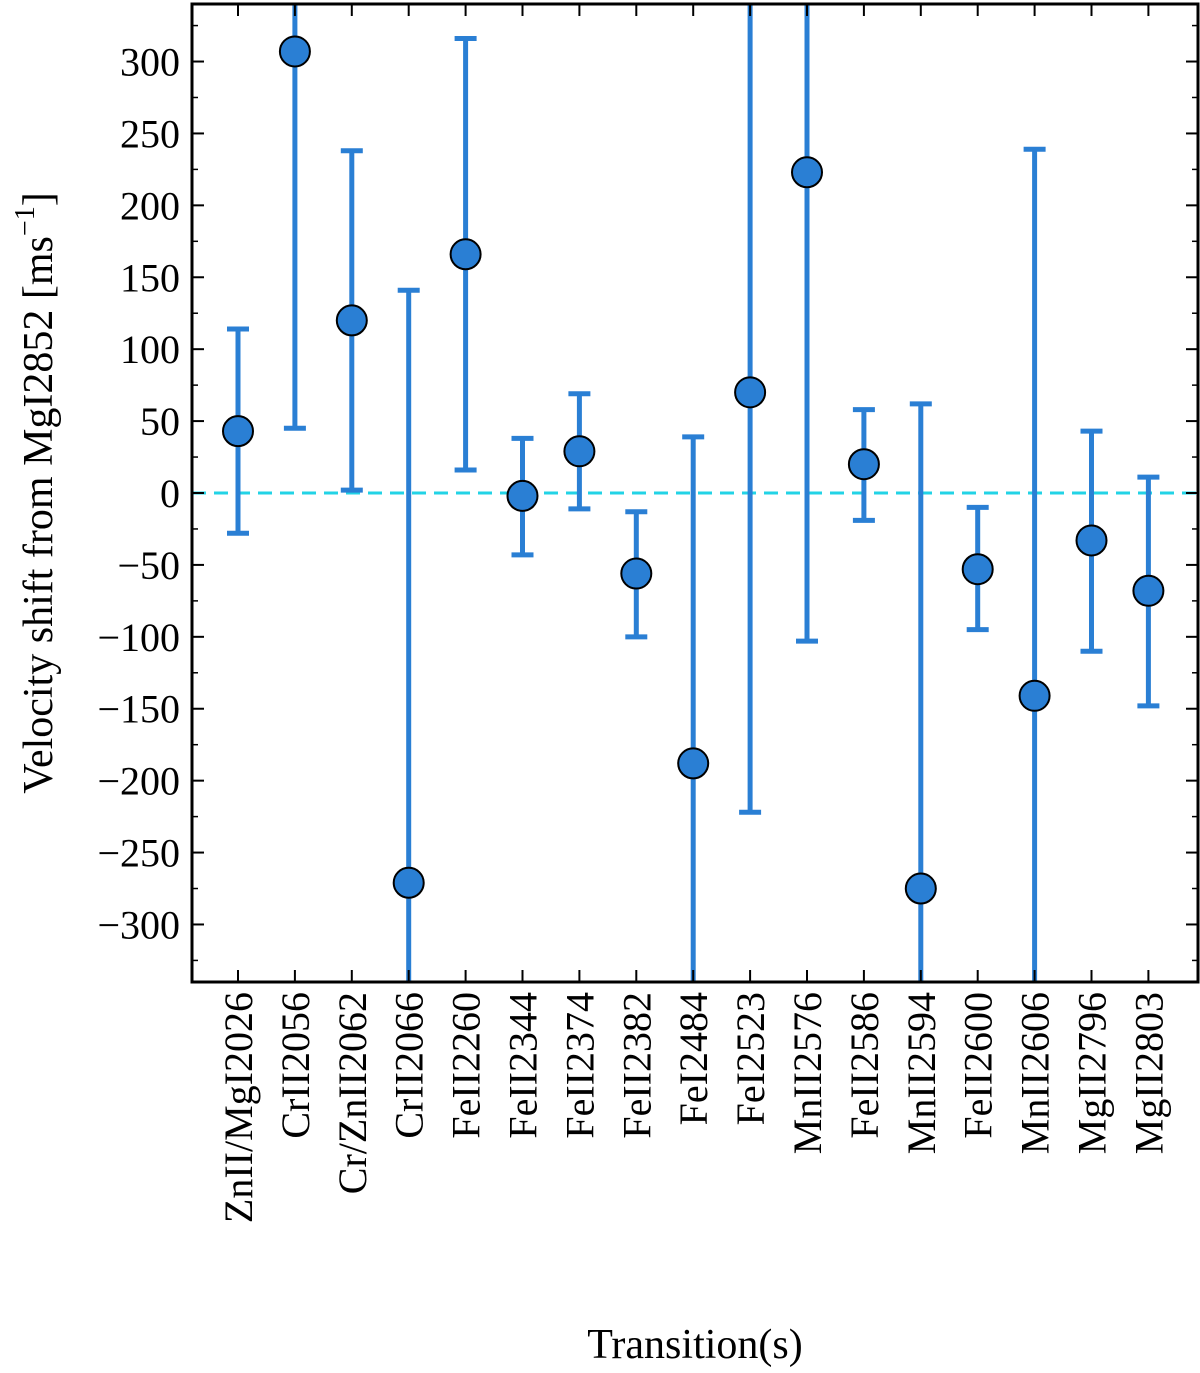 This screenshot has width=1200, height=1373. Describe the element at coordinates (150, 133) in the screenshot. I see `y-tick-label: 250` at that location.